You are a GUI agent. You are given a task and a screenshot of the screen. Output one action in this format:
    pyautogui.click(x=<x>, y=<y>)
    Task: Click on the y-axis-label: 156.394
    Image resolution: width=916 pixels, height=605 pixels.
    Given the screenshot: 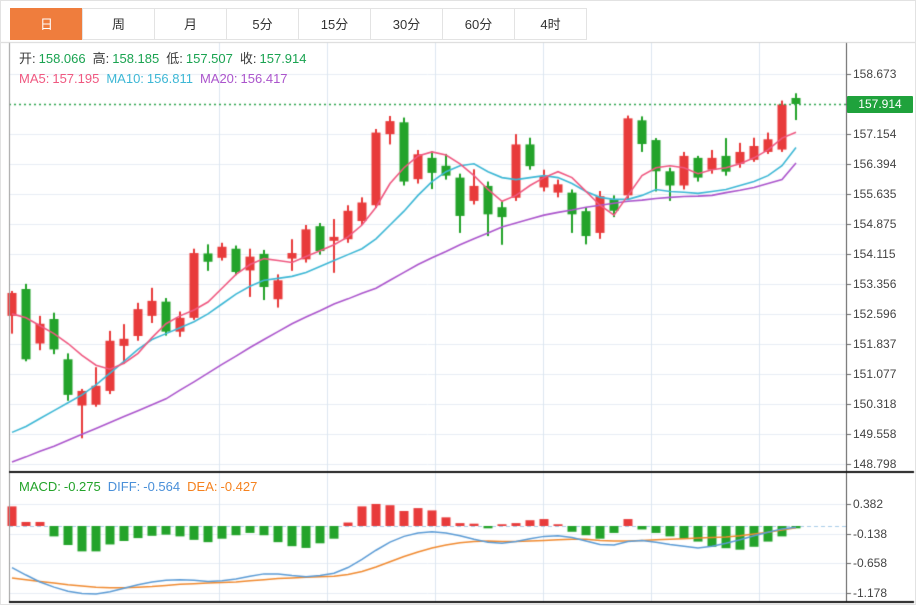 What is the action you would take?
    pyautogui.click(x=875, y=164)
    